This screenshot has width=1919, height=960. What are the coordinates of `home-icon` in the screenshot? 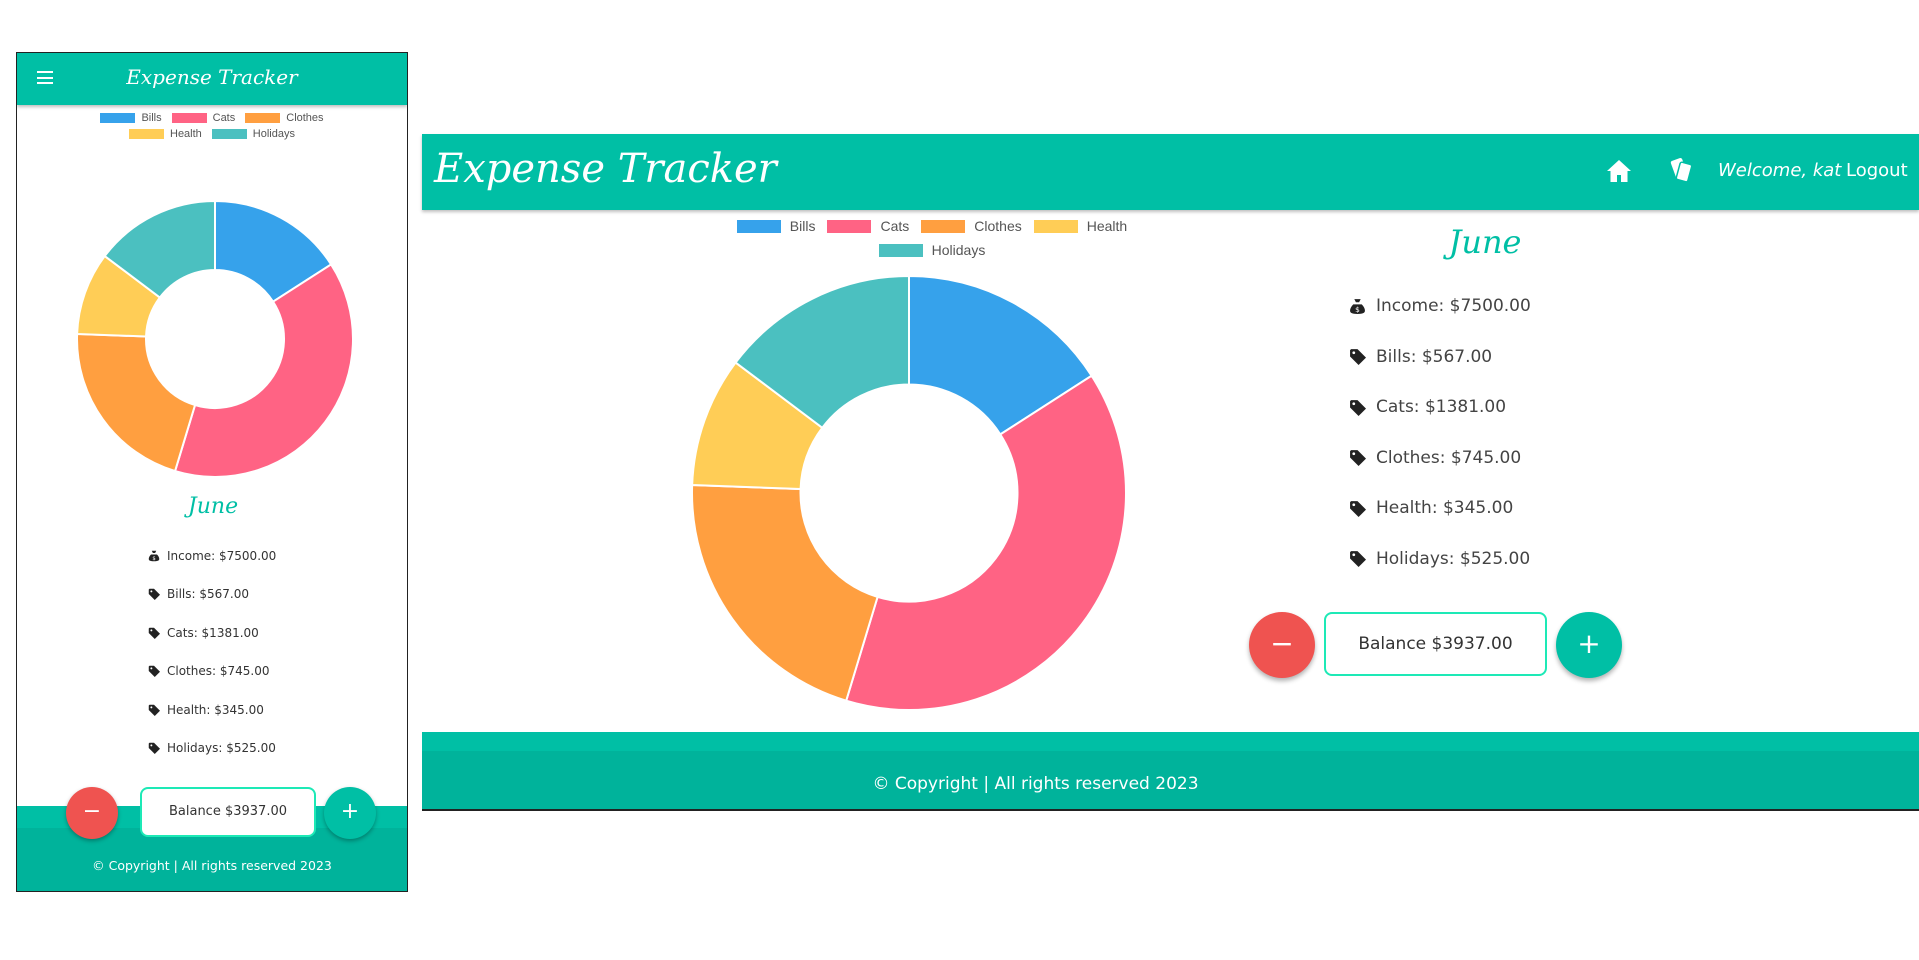 It's located at (1619, 171).